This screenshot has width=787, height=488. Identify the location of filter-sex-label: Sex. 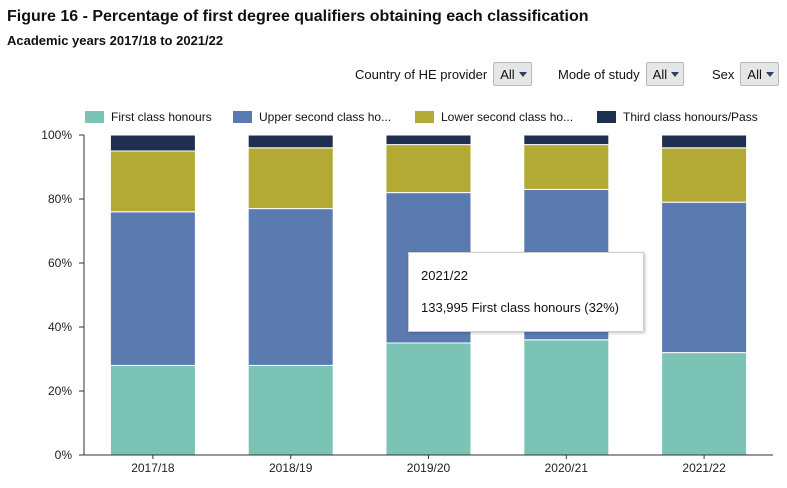
(723, 74).